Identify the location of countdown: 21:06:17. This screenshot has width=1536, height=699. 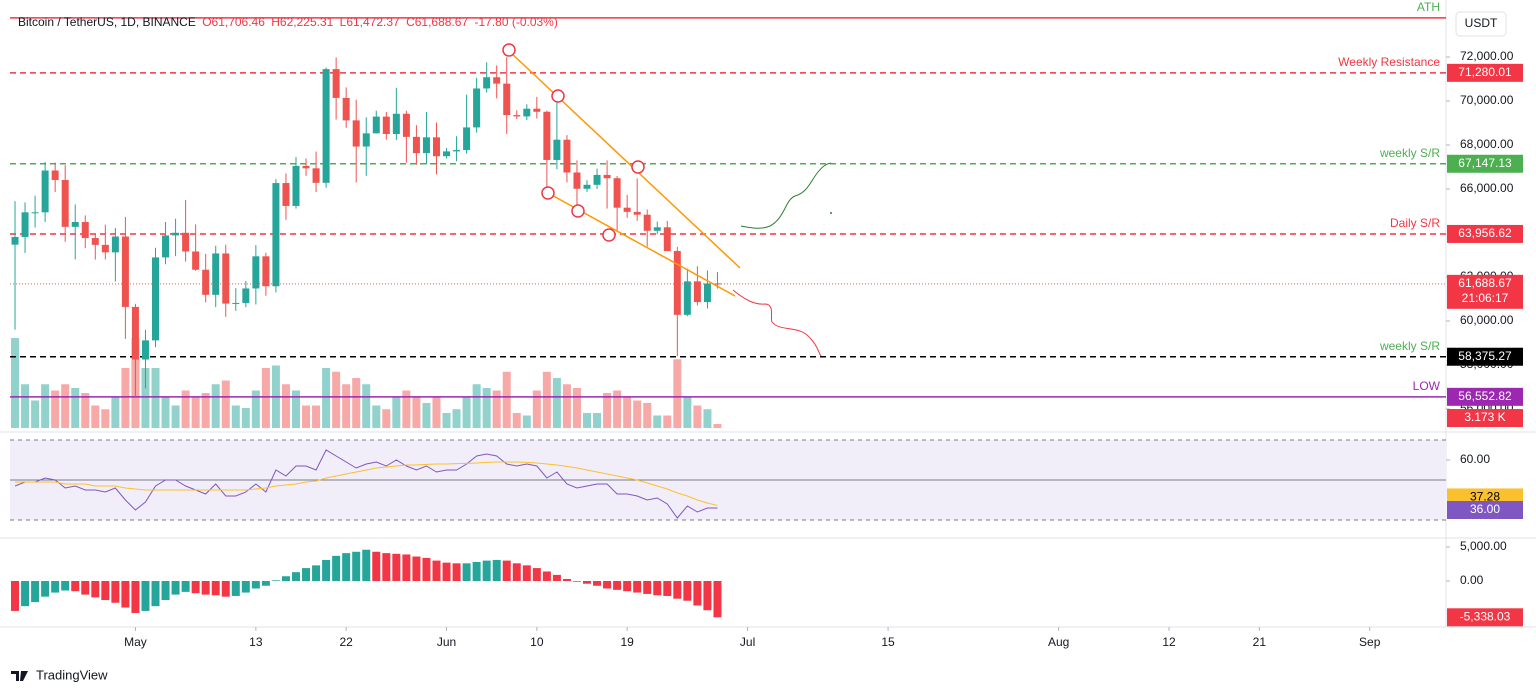
(1485, 298).